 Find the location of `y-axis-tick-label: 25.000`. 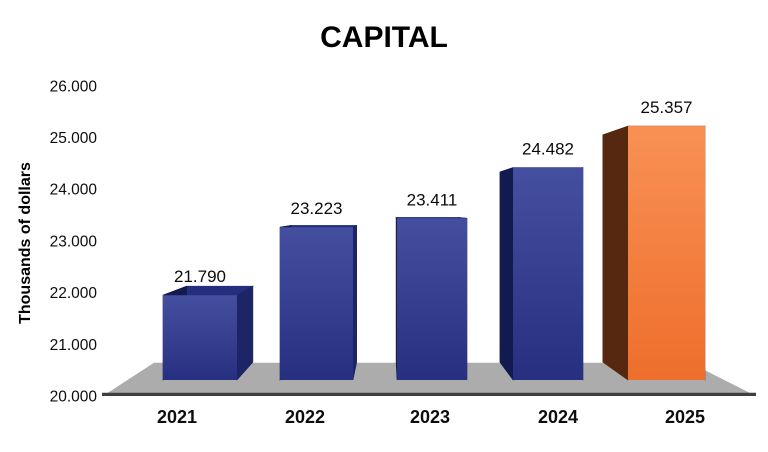

y-axis-tick-label: 25.000 is located at coordinates (74, 138).